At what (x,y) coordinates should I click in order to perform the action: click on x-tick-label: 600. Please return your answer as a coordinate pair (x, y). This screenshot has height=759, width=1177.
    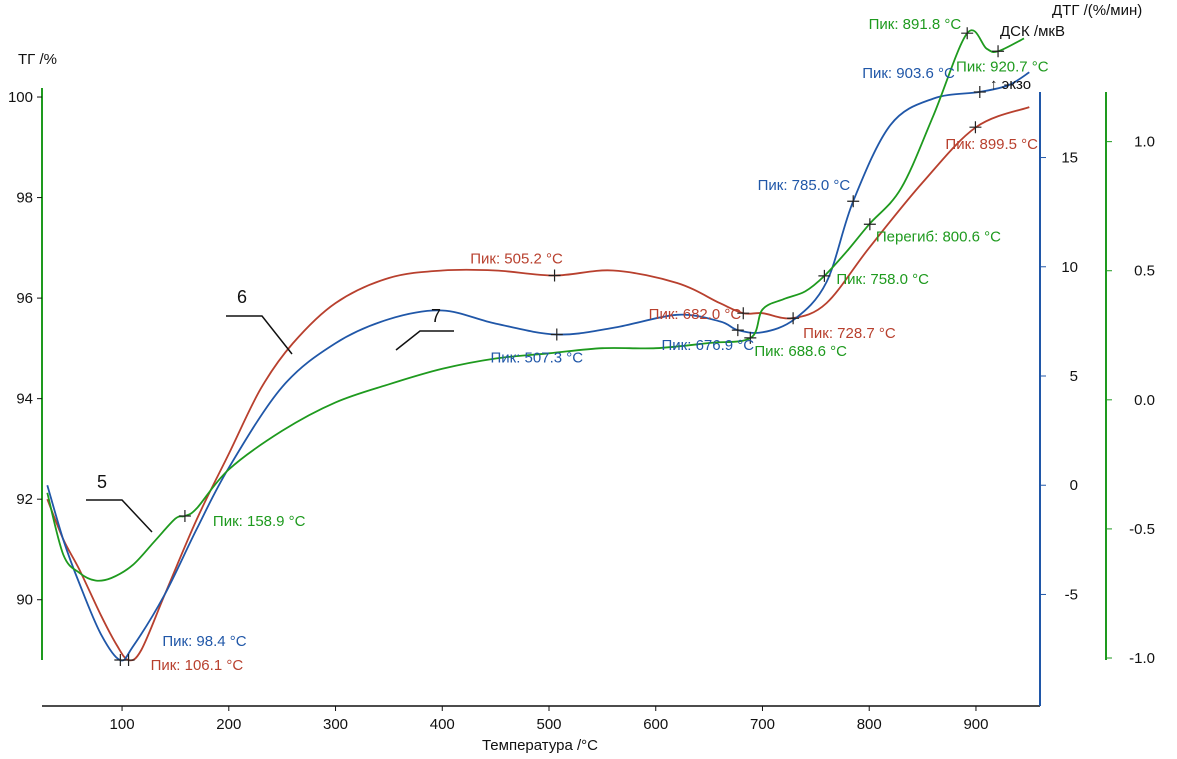
    Looking at the image, I should click on (655, 724).